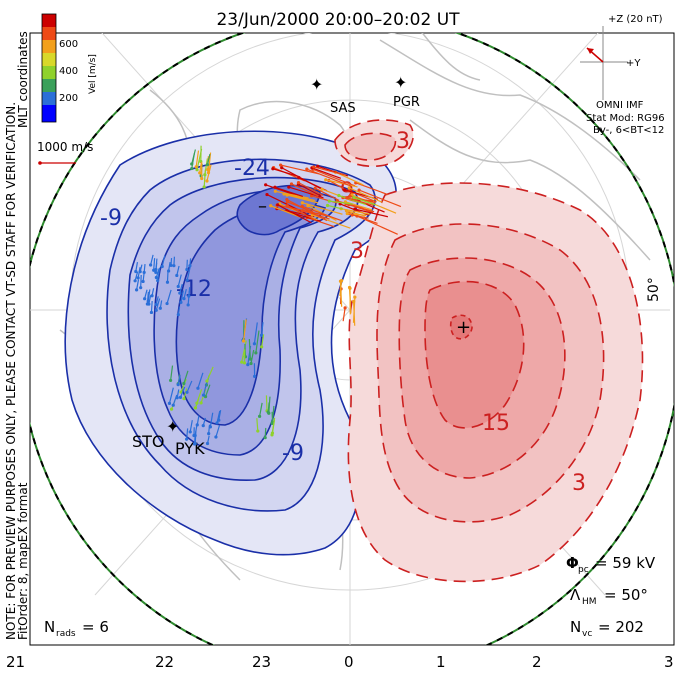 This screenshot has width=680, height=674. What do you see at coordinates (669, 662) in the screenshot?
I see `mlt-tick-3: 3` at bounding box center [669, 662].